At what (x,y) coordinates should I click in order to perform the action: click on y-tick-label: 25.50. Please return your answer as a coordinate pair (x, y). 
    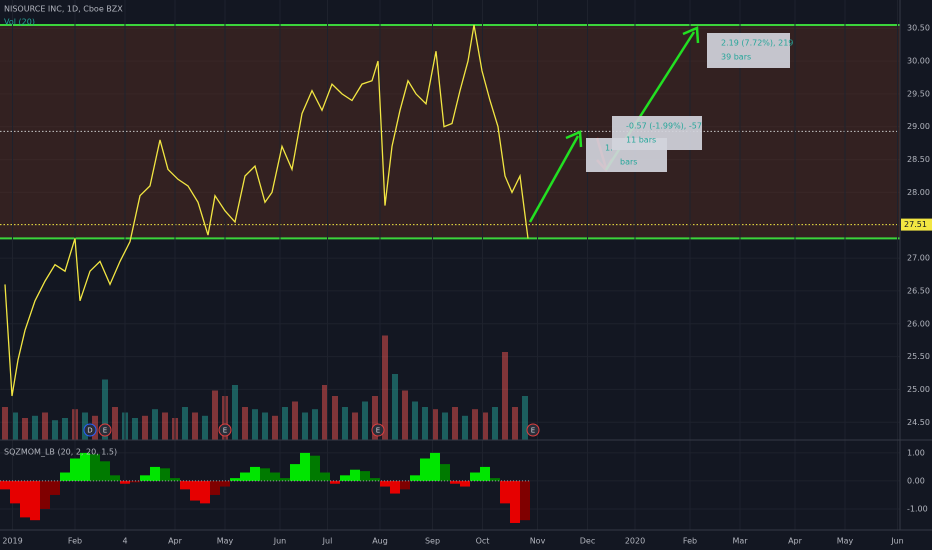
    Looking at the image, I should click on (918, 356).